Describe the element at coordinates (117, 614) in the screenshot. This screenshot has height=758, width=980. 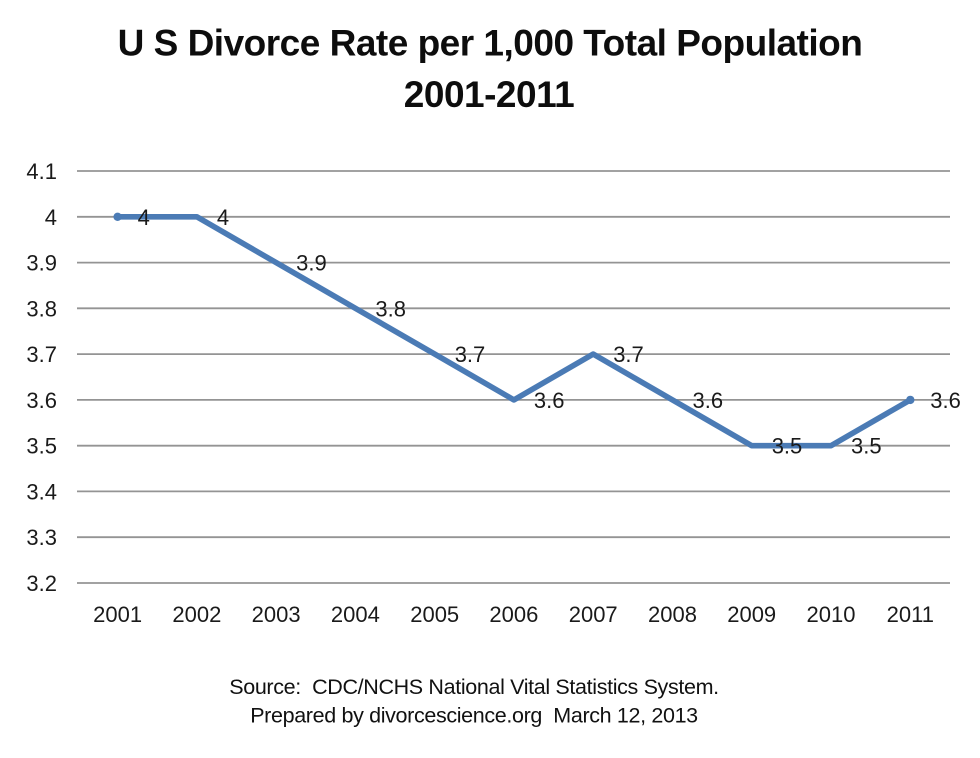
I see `svg-text: 2001` at that location.